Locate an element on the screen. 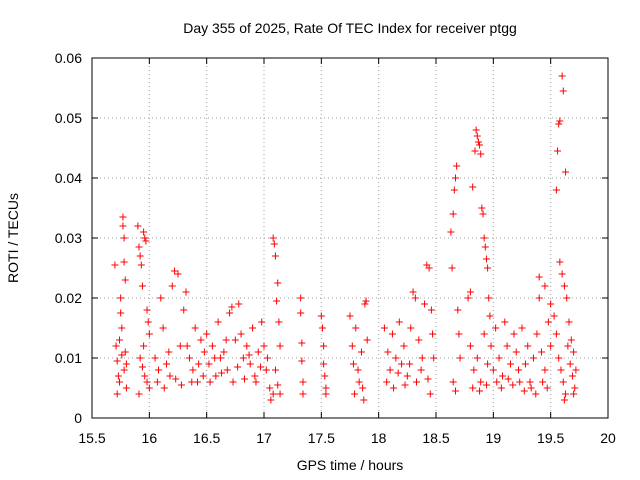  y-tick-label: 0.06 is located at coordinates (68, 58).